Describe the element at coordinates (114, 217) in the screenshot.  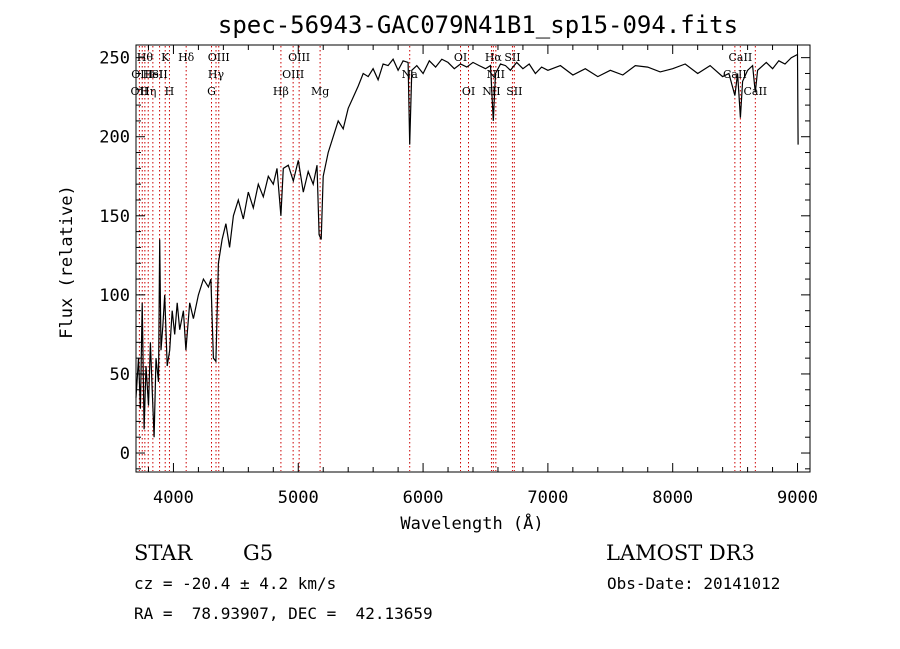
I see `y-tick-label: 150` at that location.